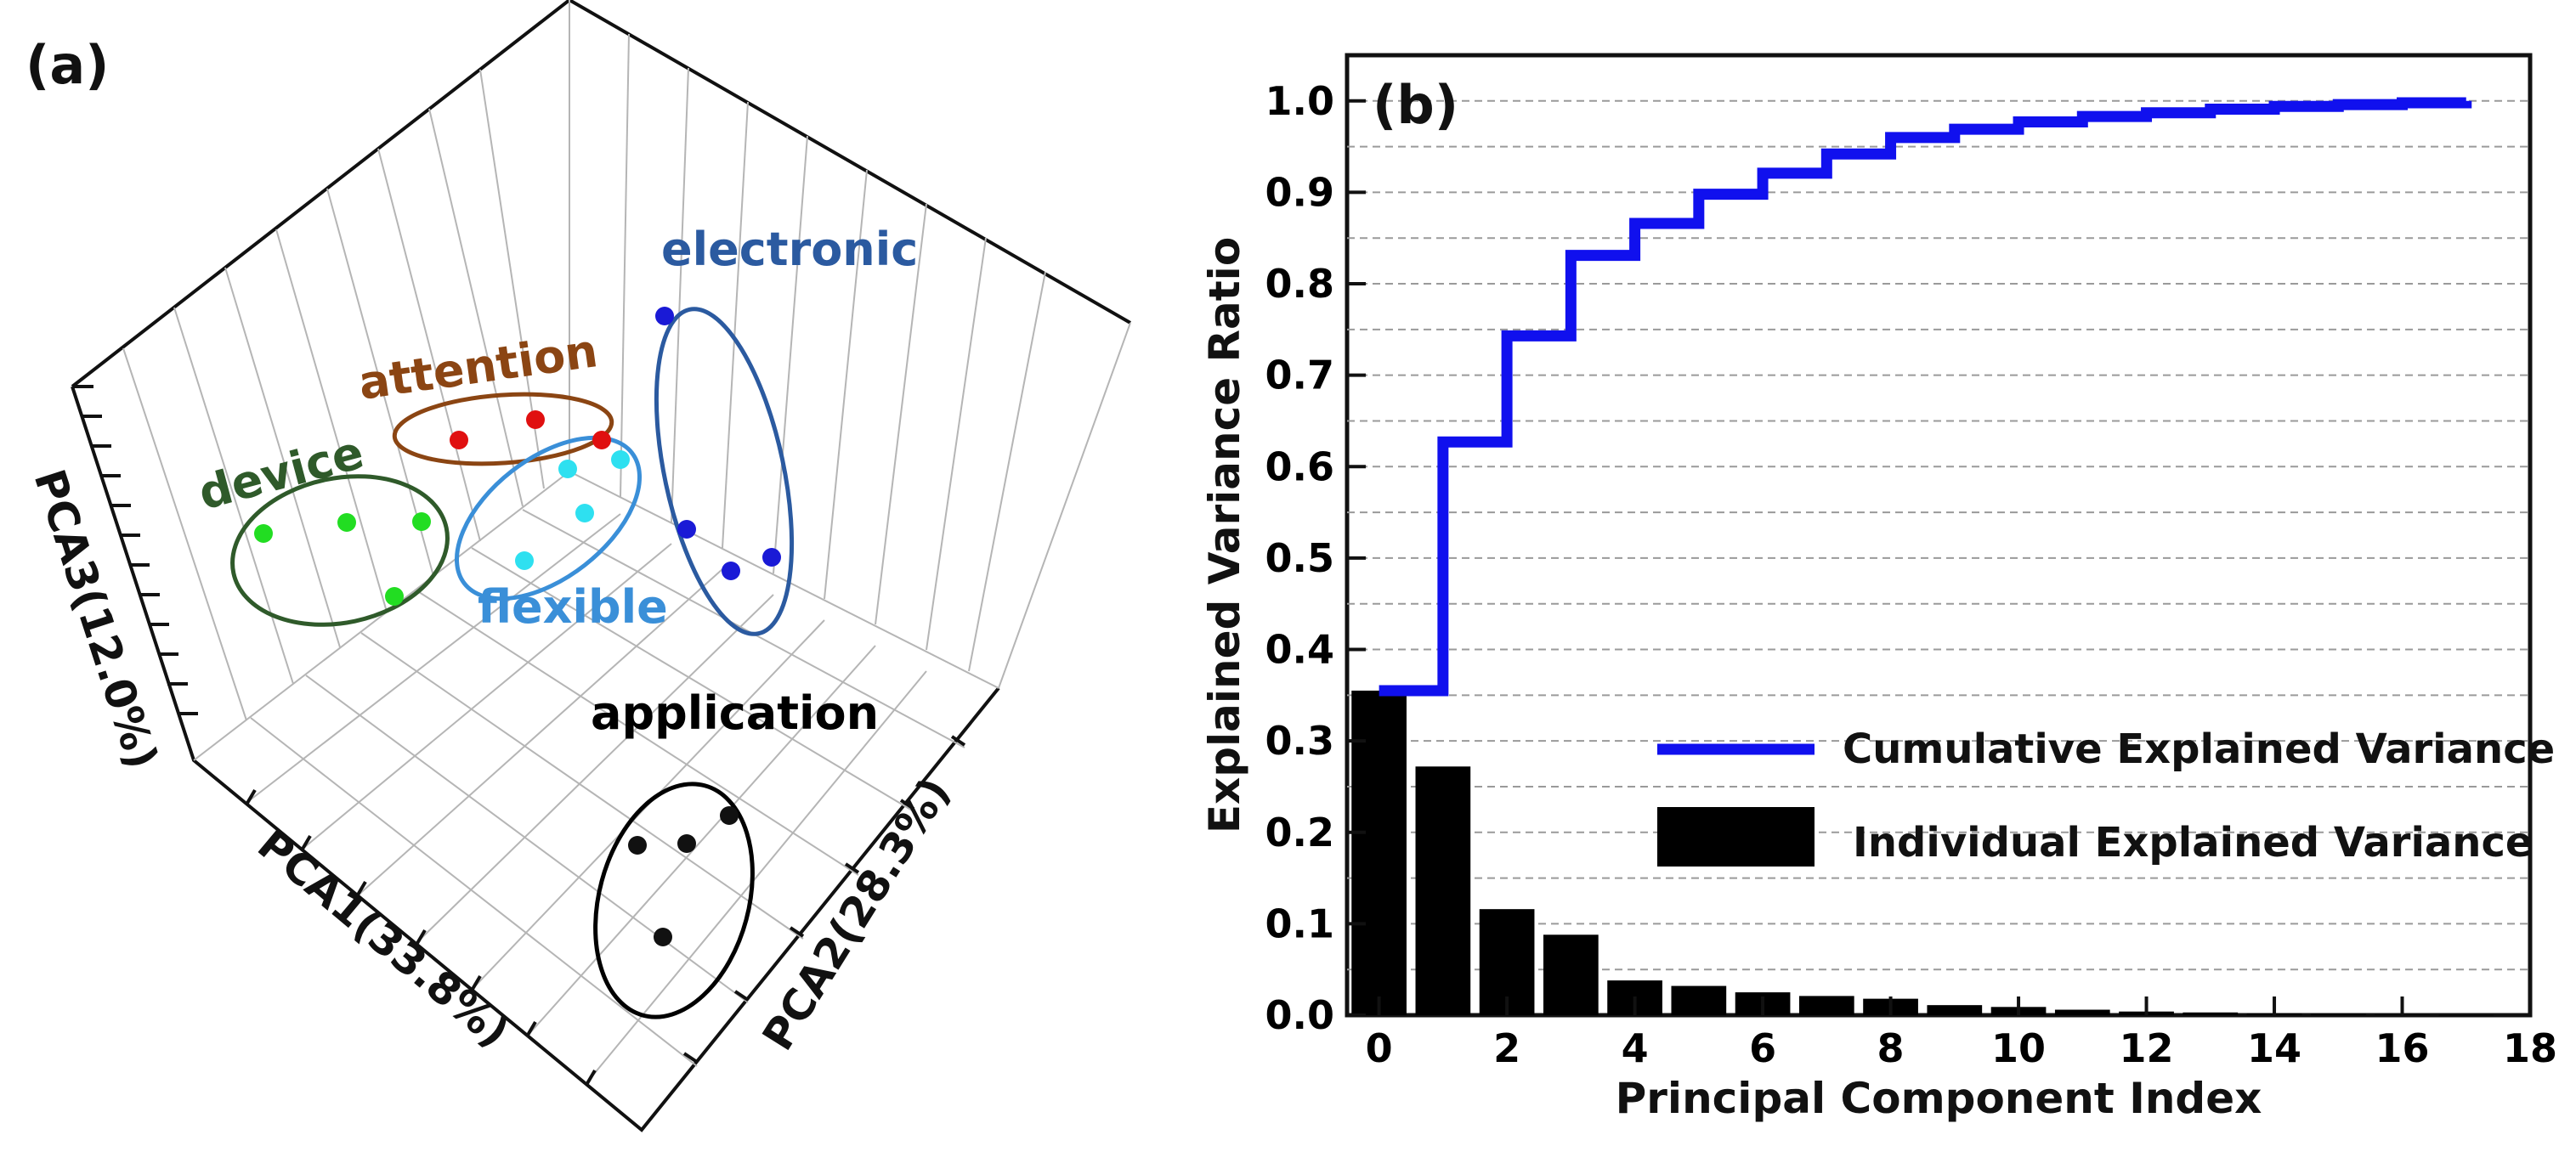 Image resolution: width=2576 pixels, height=1163 pixels. I want to click on x-tick-label: 0, so click(1379, 1048).